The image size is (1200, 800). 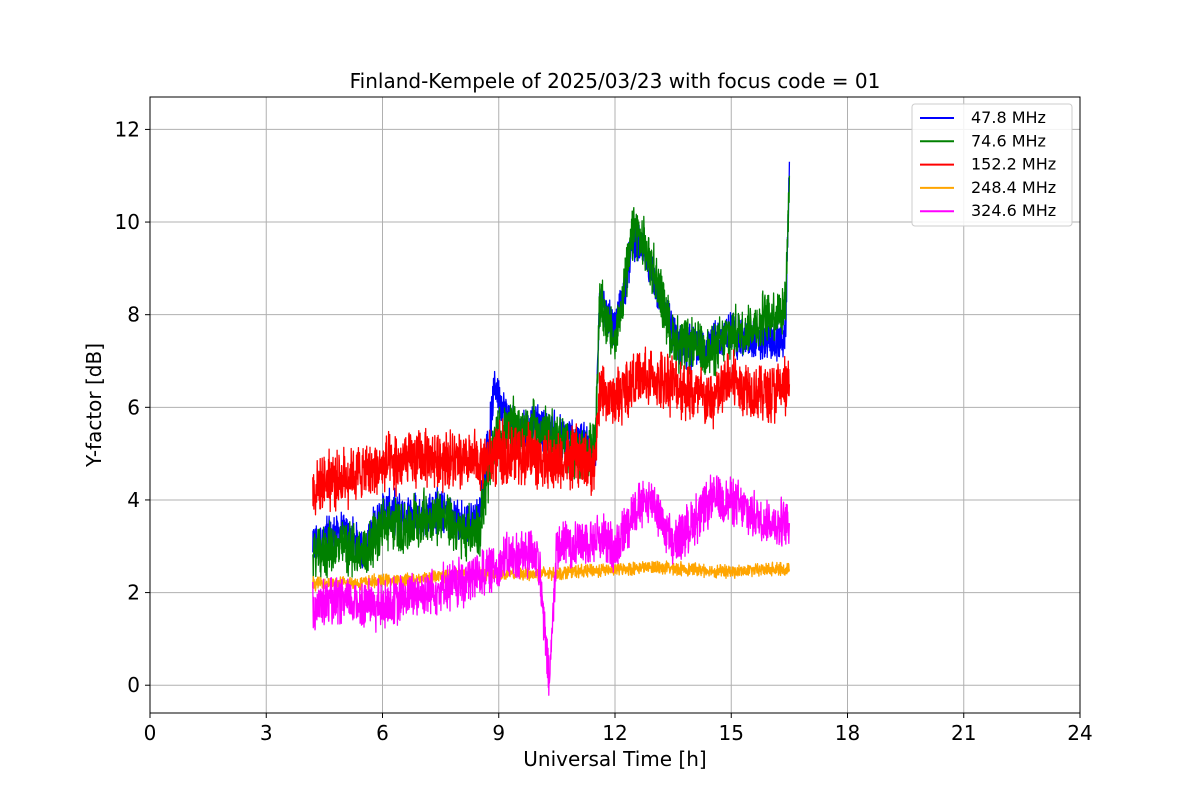 I want to click on x-axis-ticks: 0 3 6 9 12 15 18 21 24, so click(x=618, y=729).